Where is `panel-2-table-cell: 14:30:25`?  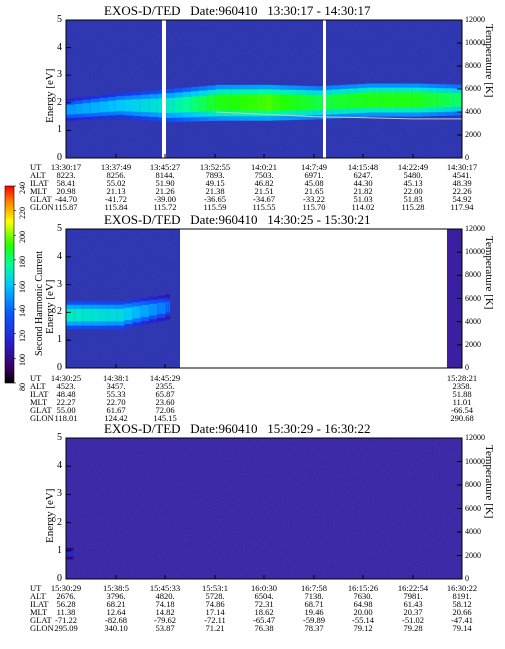
panel-2-table-cell: 14:30:25 is located at coordinates (66, 378).